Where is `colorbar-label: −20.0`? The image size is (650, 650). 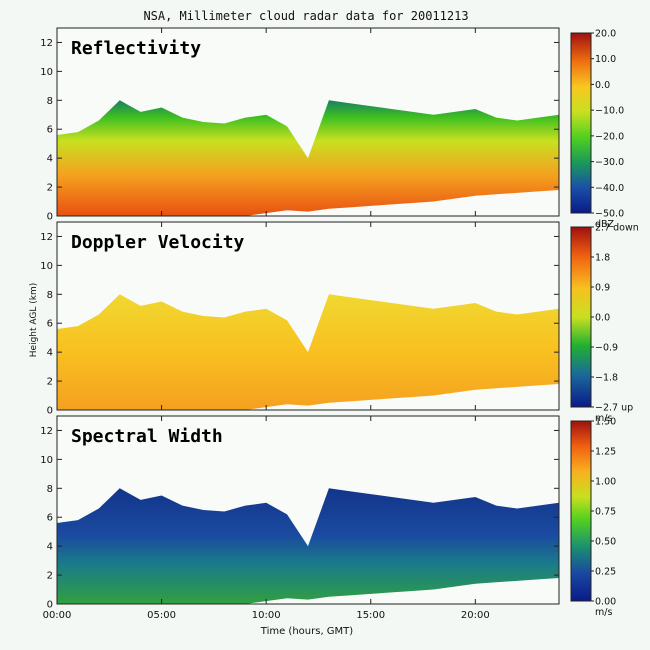
colorbar-label: −20.0 is located at coordinates (609, 136).